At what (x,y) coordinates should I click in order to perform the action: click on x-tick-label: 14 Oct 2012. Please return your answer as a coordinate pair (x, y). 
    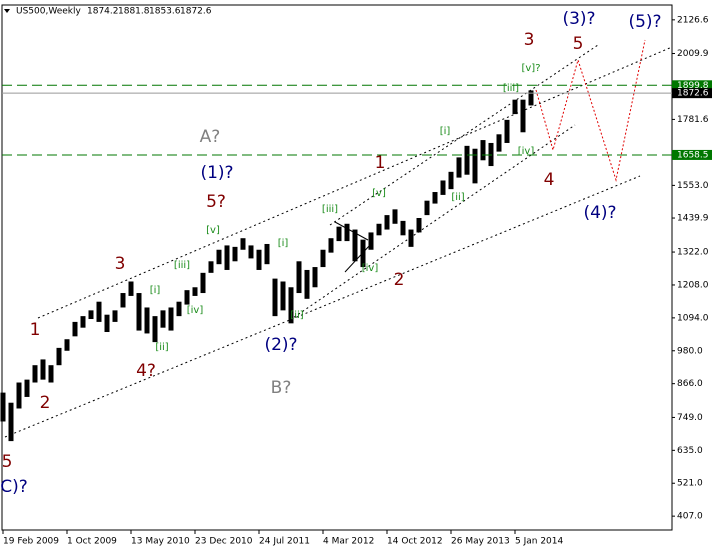
    Looking at the image, I should click on (415, 542).